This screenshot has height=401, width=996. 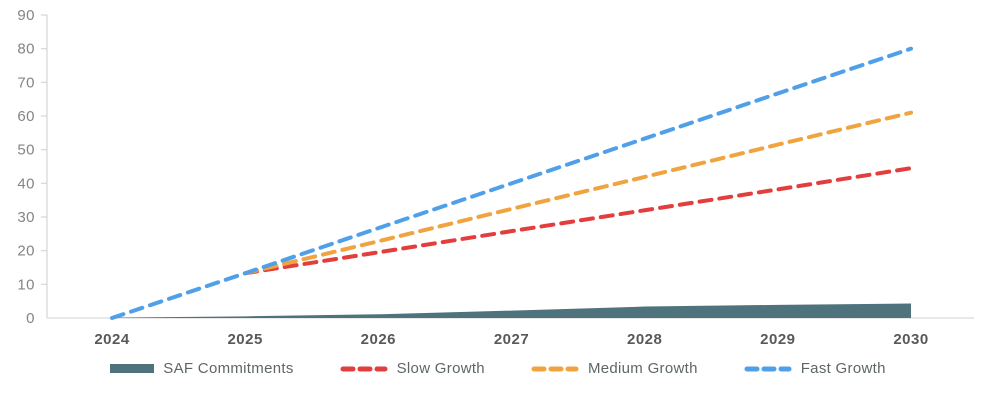 I want to click on y-tick-label: 30, so click(x=26, y=217).